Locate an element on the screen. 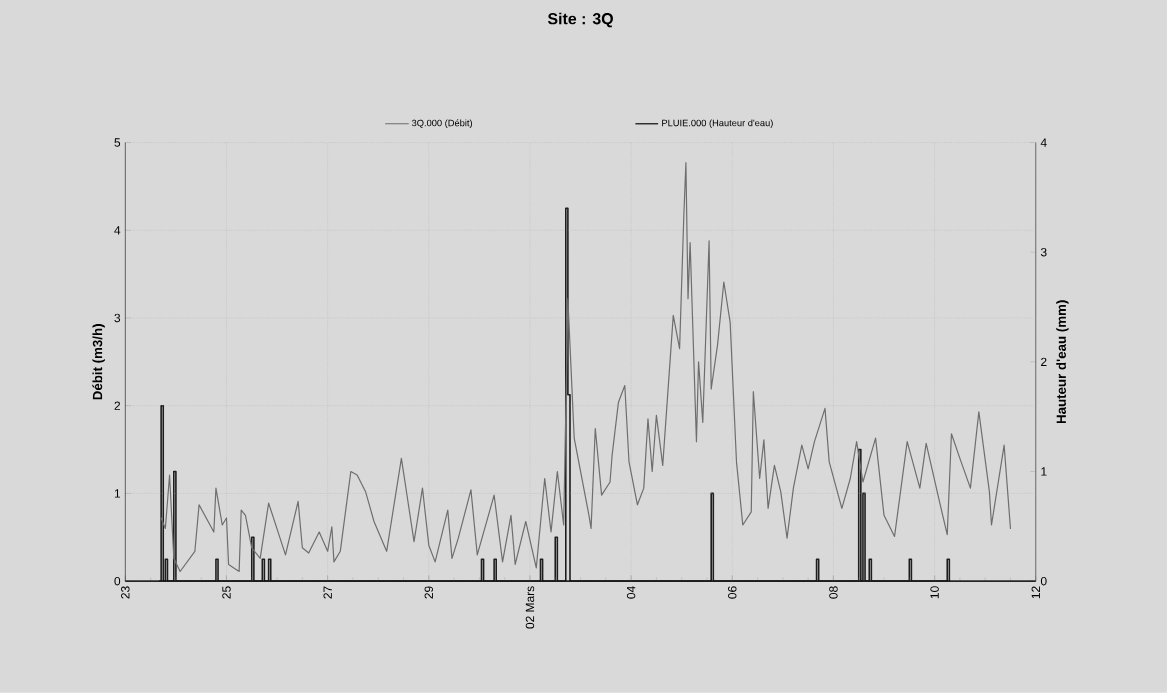 This screenshot has height=693, width=1167. x-tick-label: 27 is located at coordinates (327, 592).